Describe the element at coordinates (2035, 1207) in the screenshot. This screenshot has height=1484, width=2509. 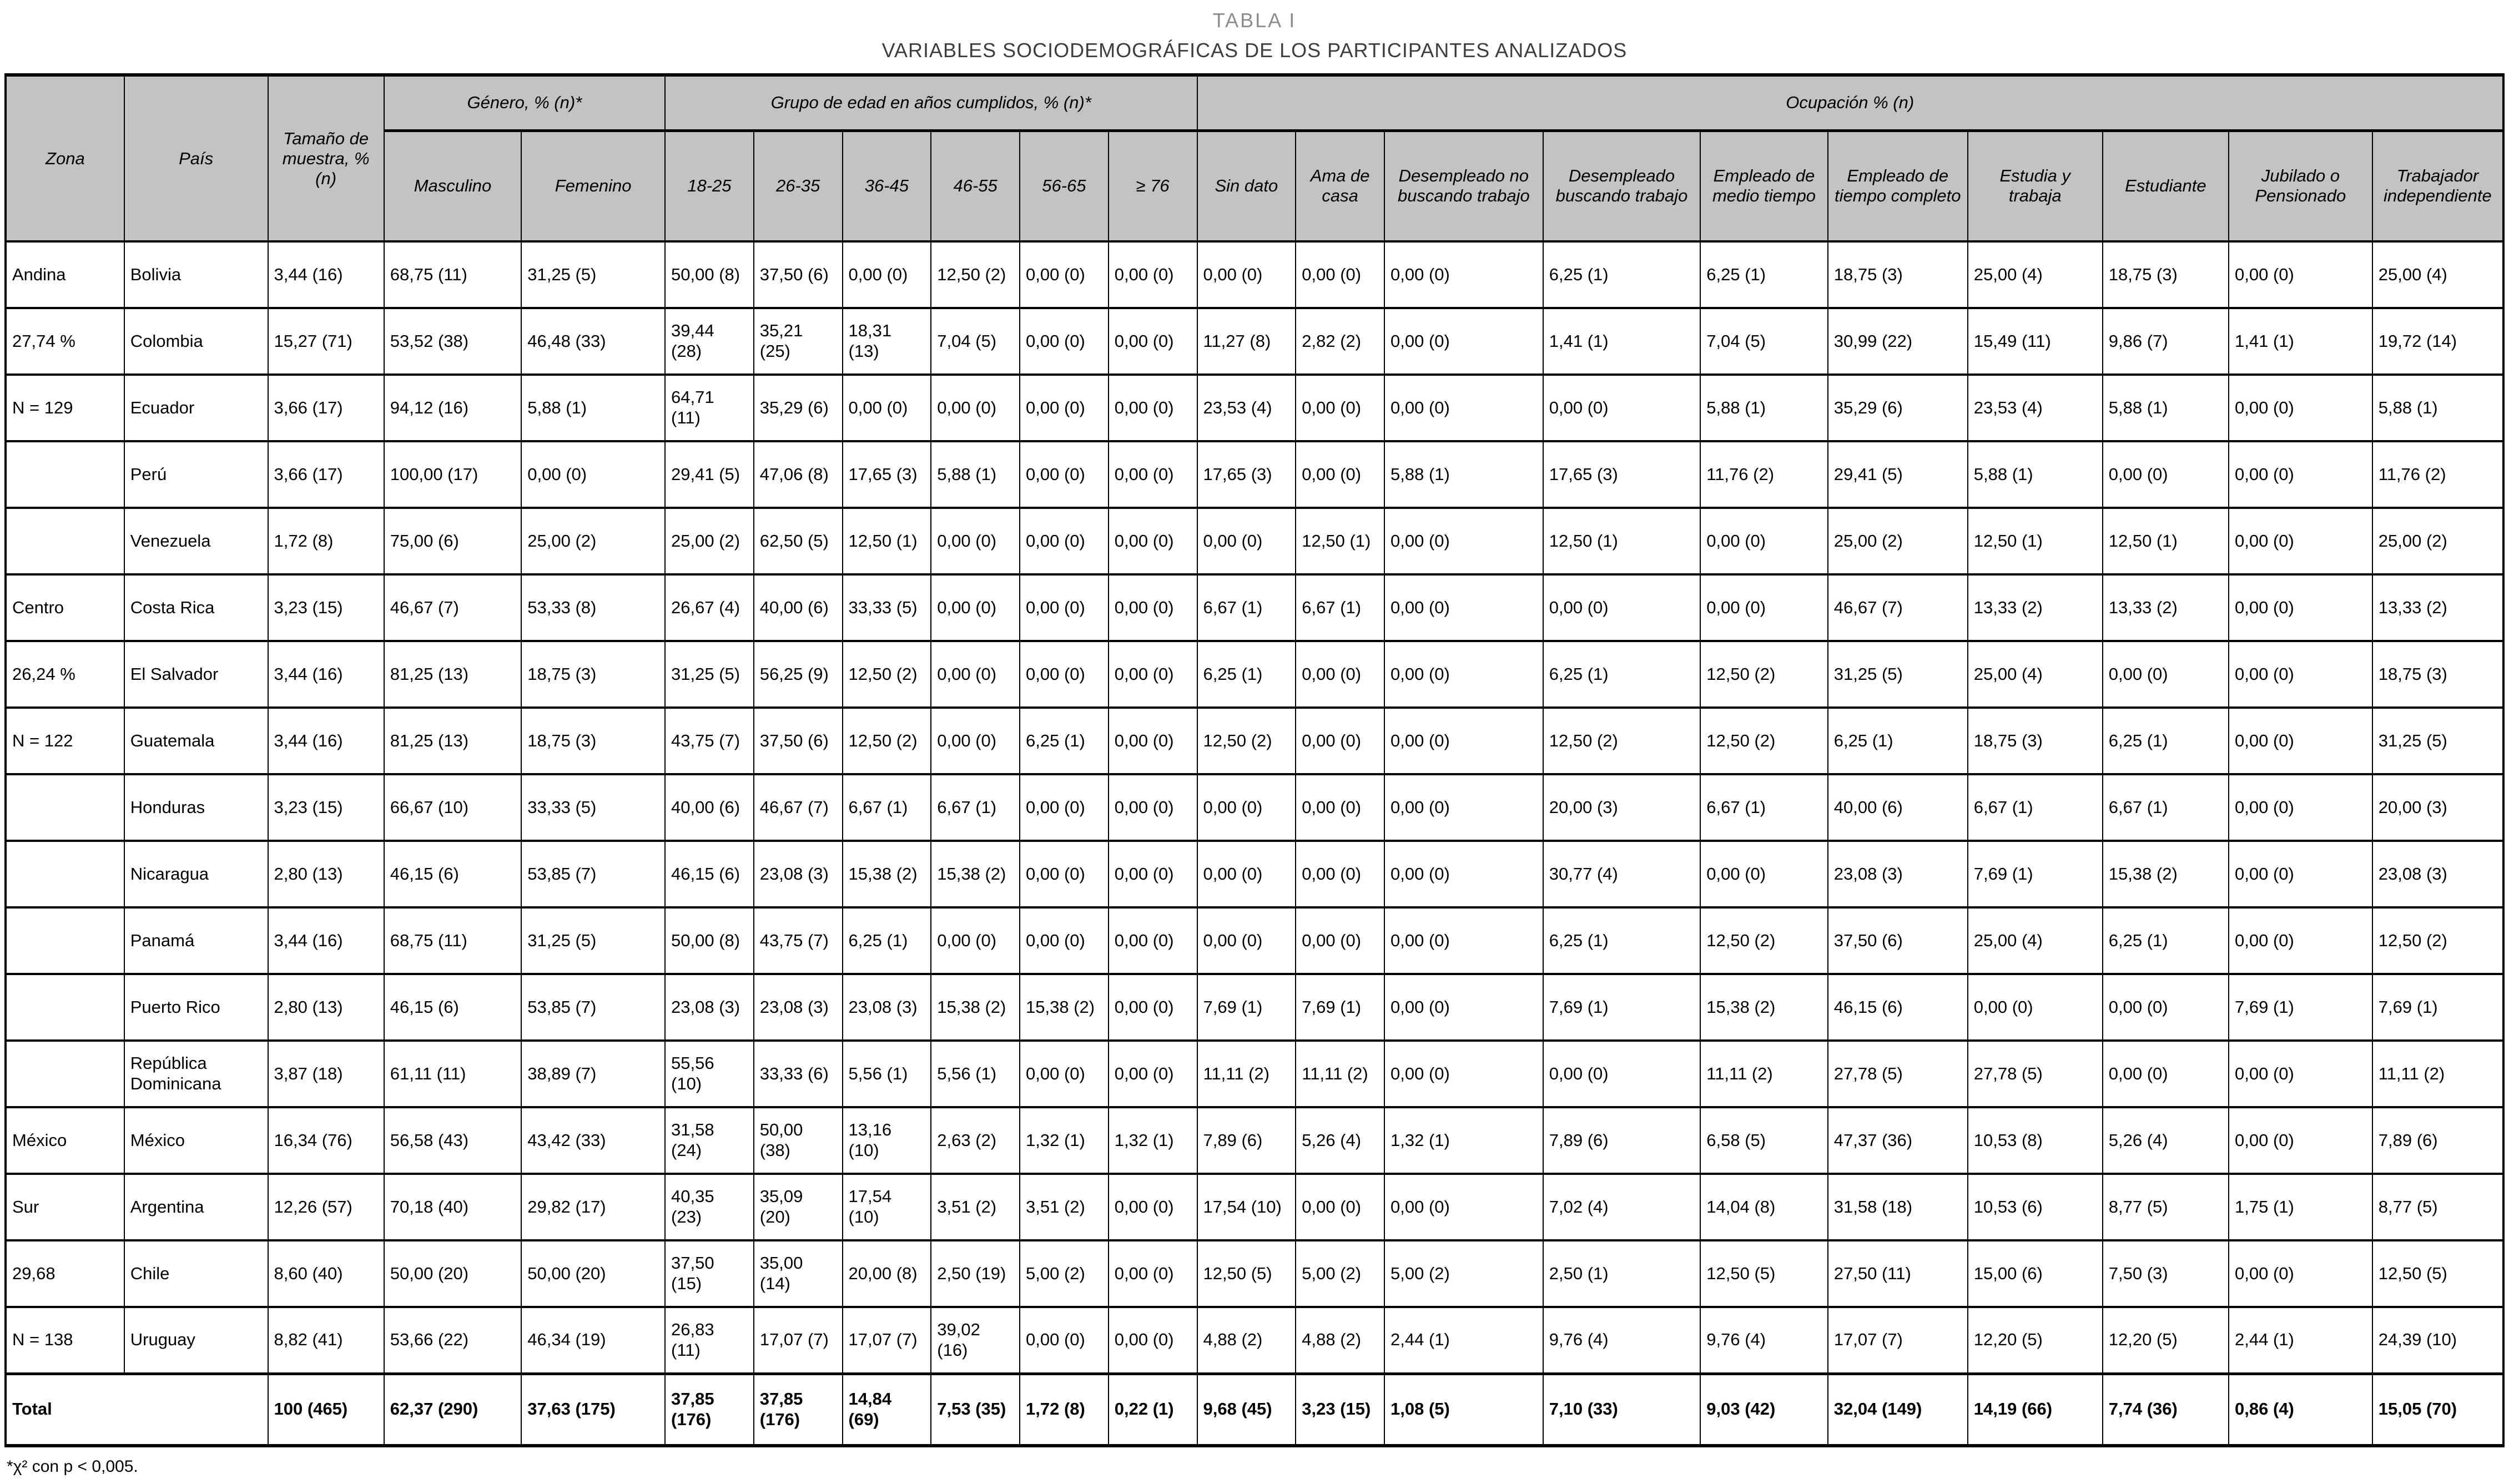
I see `data-cell: 10,53 (6)` at that location.